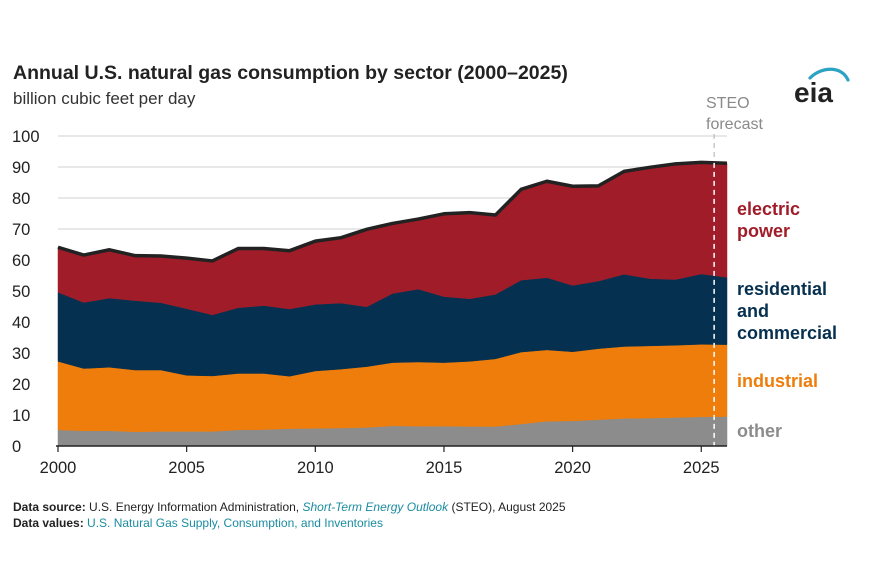 Image resolution: width=870 pixels, height=580 pixels. I want to click on y-tick-label: 40, so click(21, 323).